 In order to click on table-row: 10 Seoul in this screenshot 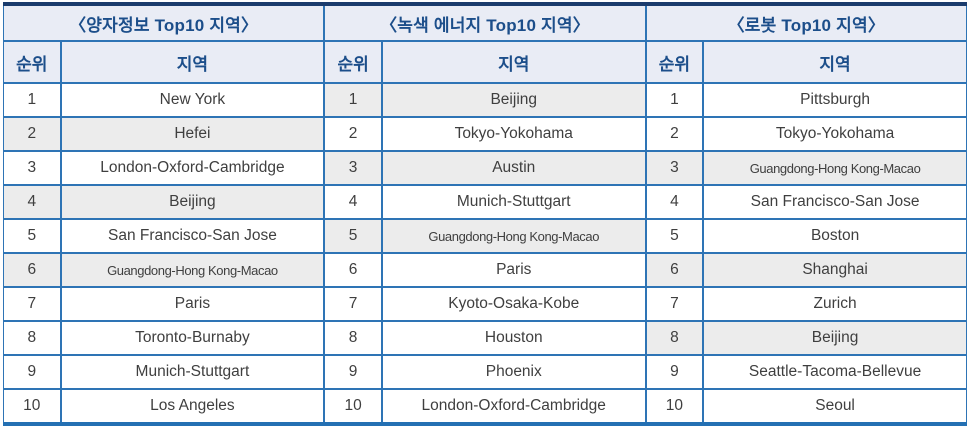, I will do `click(806, 405)`.